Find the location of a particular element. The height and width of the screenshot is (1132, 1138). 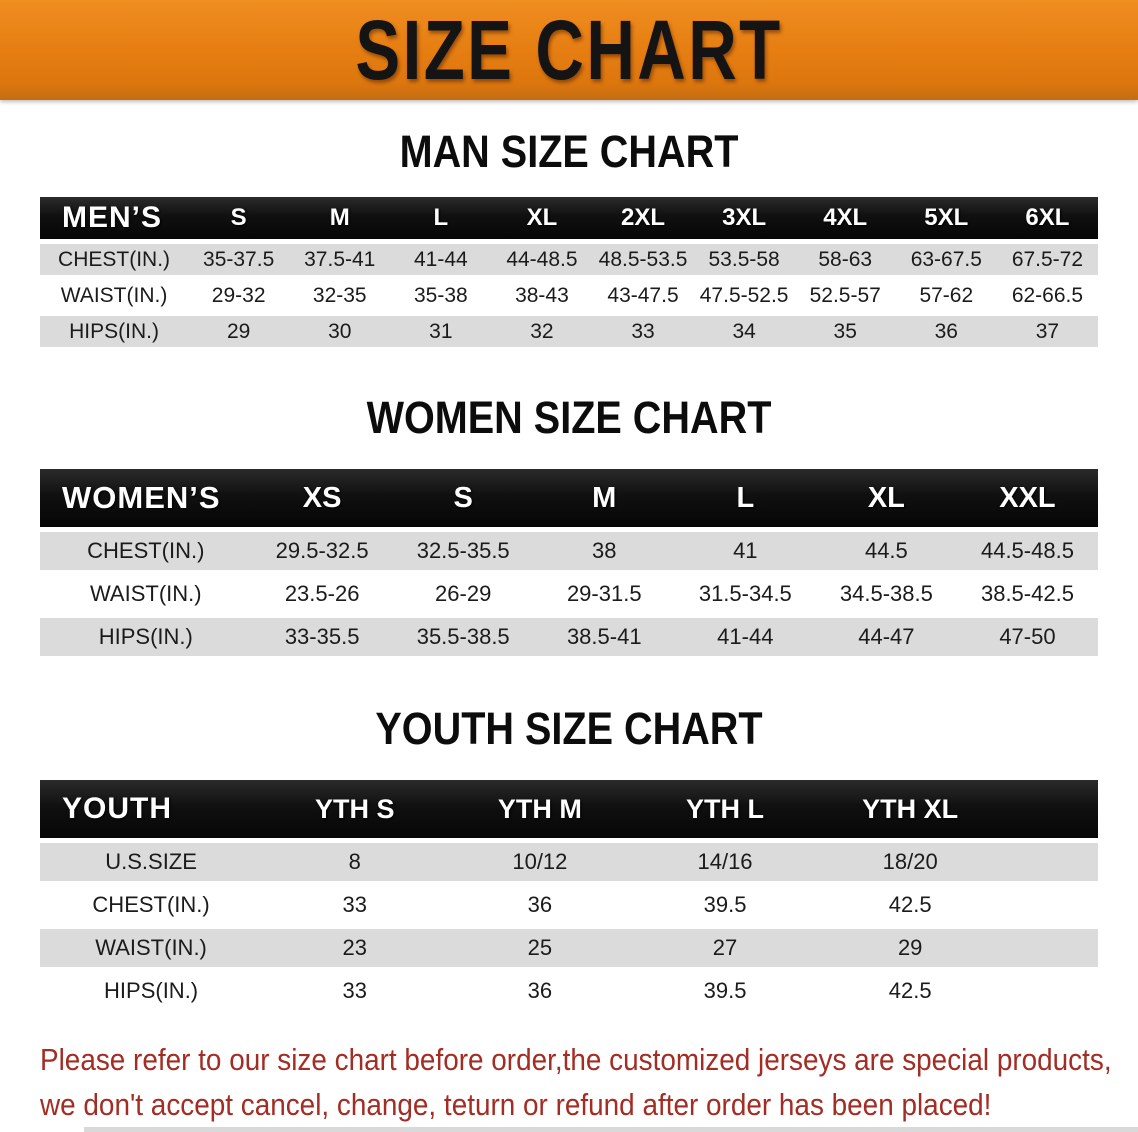

size-value: 48.5-53.5 is located at coordinates (643, 259).